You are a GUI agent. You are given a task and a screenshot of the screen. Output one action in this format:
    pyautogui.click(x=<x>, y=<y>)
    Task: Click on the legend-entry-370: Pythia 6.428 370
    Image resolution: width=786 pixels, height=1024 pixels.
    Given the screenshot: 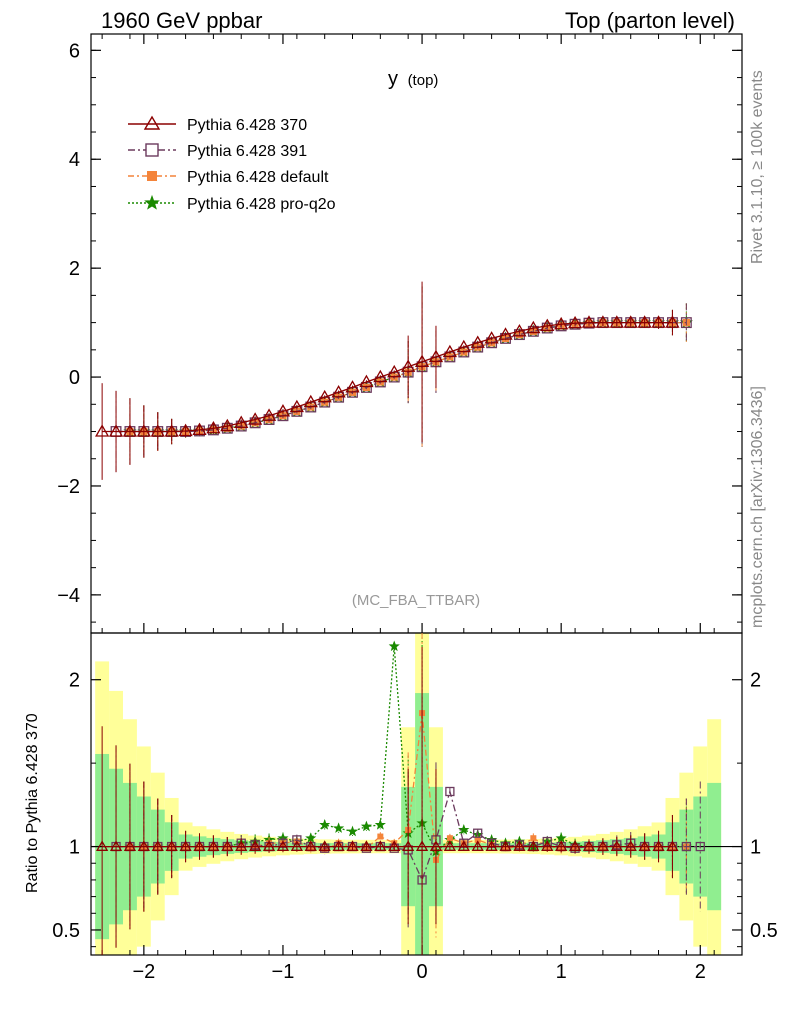 What is the action you would take?
    pyautogui.click(x=217, y=124)
    